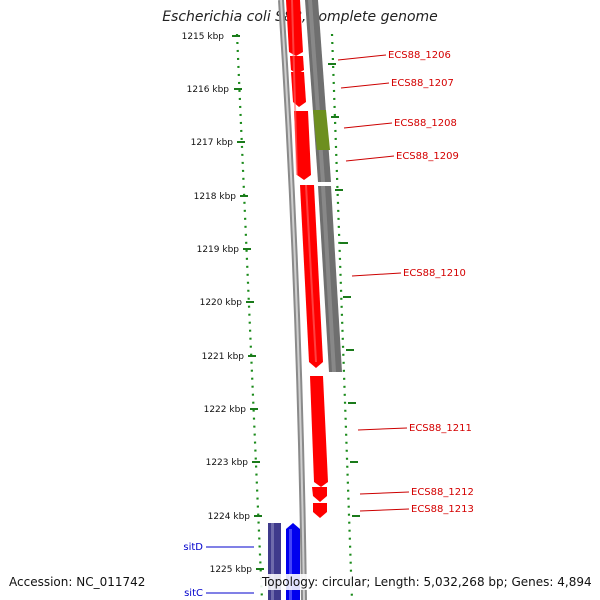 The width and height of the screenshot is (600, 600). I want to click on tick-label: 1216 kbp, so click(208, 90).